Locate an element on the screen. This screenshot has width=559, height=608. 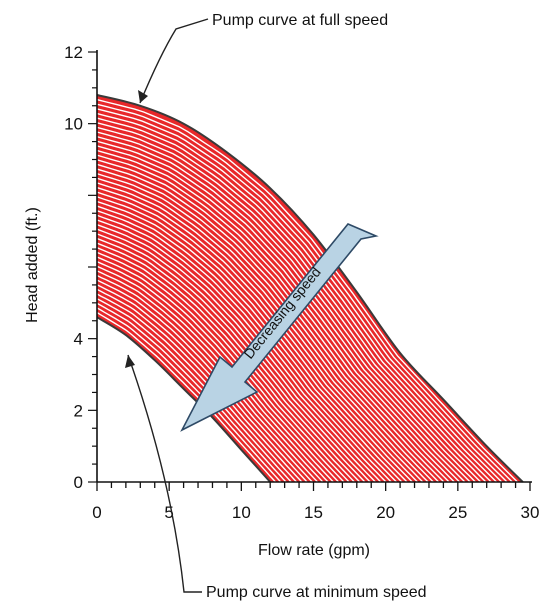
annotation-full-speed-leader is located at coordinates (174, 61).